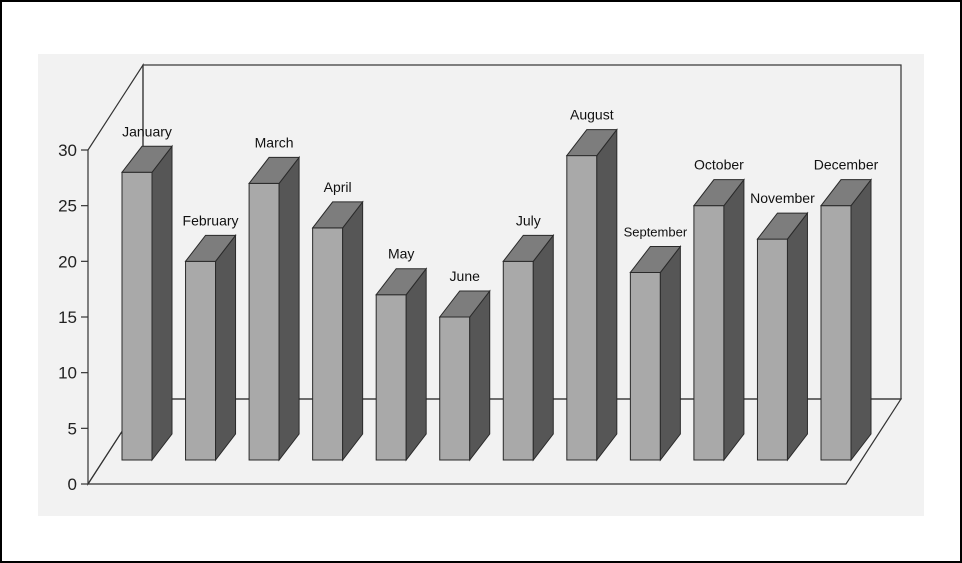 Image resolution: width=962 pixels, height=563 pixels. Describe the element at coordinates (67, 150) in the screenshot. I see `y-tick-label: 30` at that location.